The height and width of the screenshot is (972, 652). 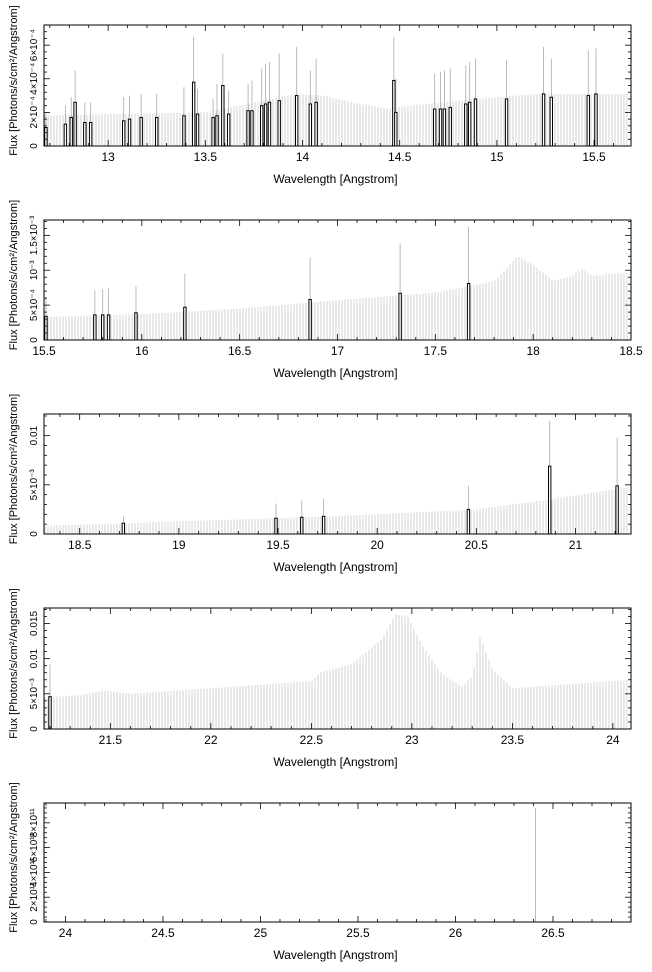 What do you see at coordinates (34, 872) in the screenshot?
I see `y-tick-label: 4×10¹¹` at bounding box center [34, 872].